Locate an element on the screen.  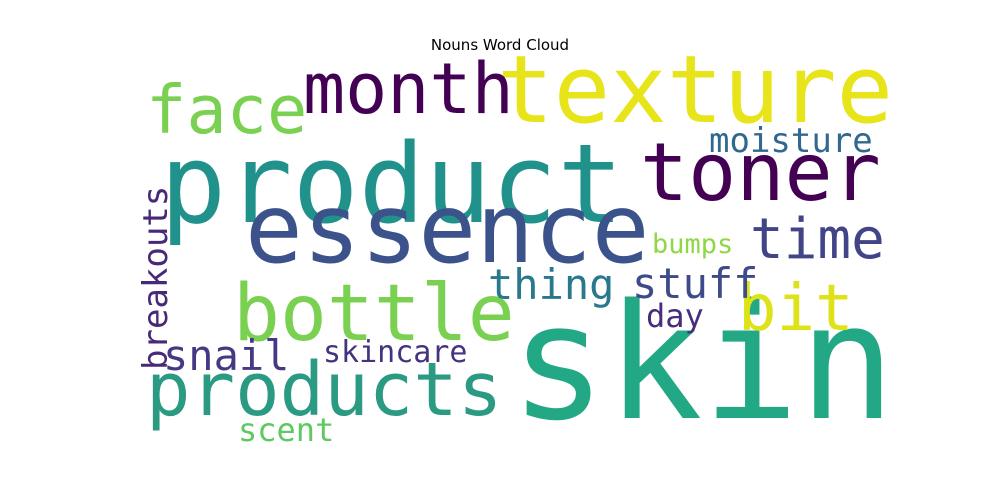
word-product: product is located at coordinates (392, 184).